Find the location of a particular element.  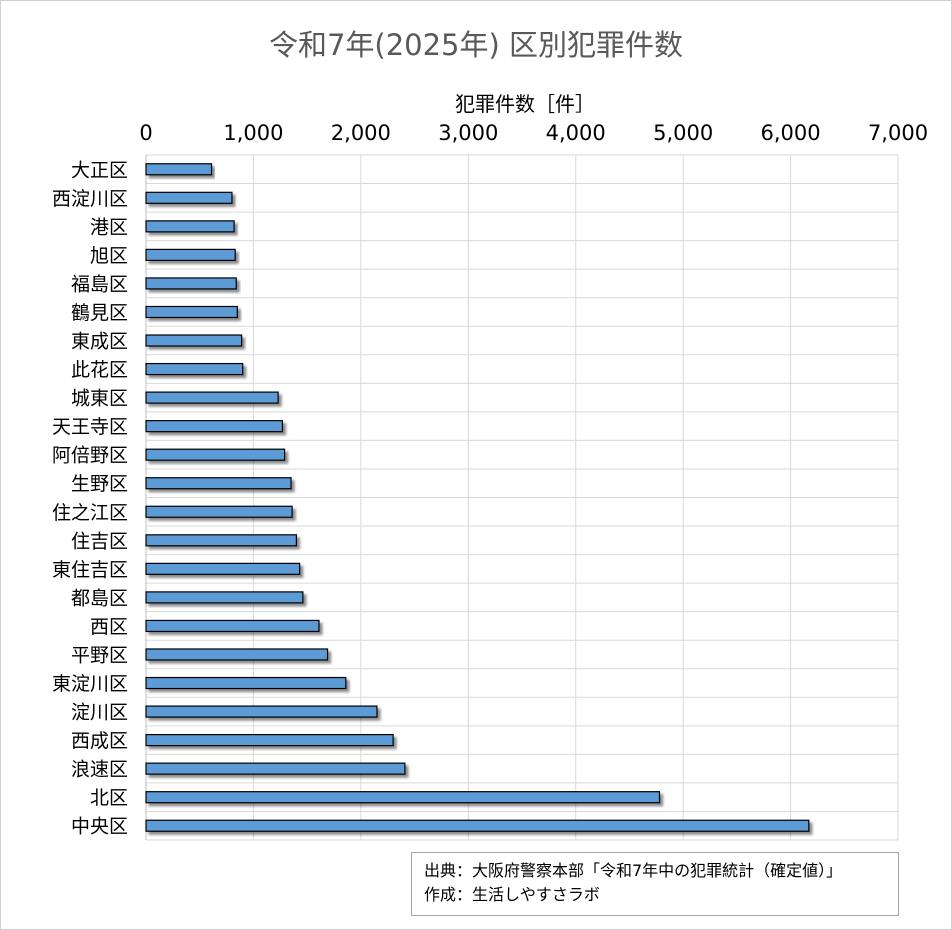

category-label: 浪速区 is located at coordinates (99, 770).